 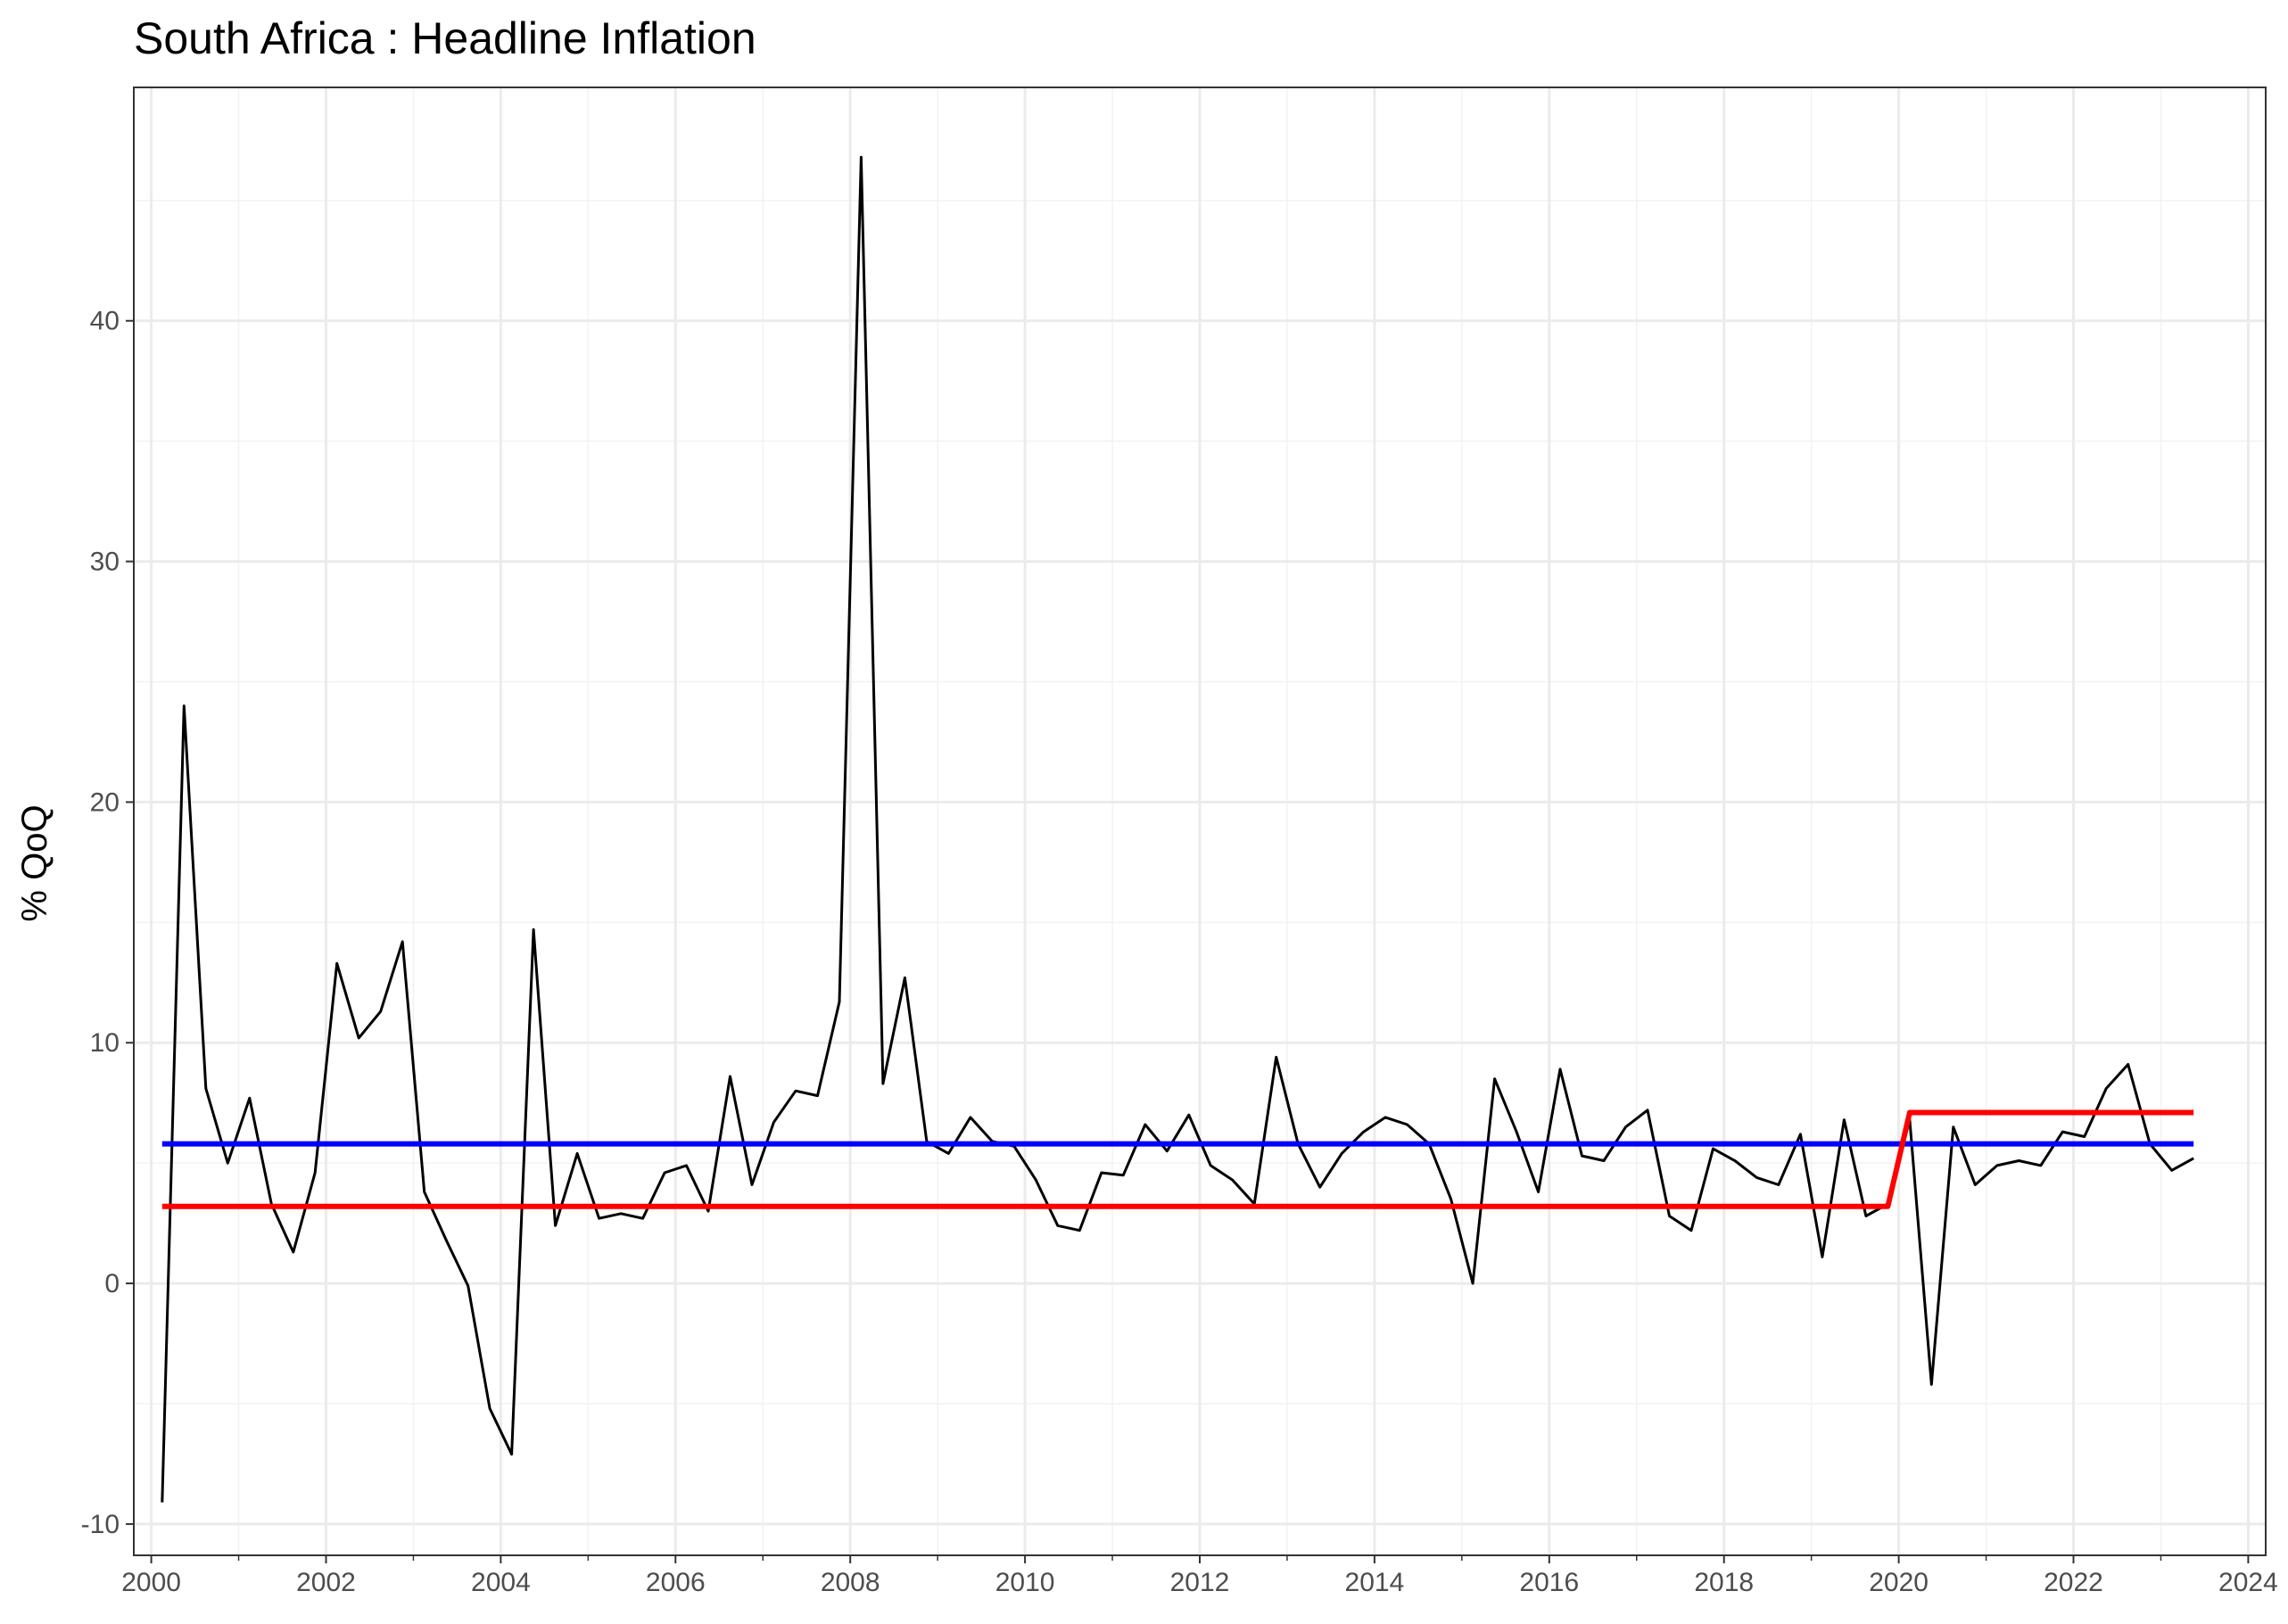 I want to click on chart-title: South Africa : Headline Inflation, so click(x=445, y=38).